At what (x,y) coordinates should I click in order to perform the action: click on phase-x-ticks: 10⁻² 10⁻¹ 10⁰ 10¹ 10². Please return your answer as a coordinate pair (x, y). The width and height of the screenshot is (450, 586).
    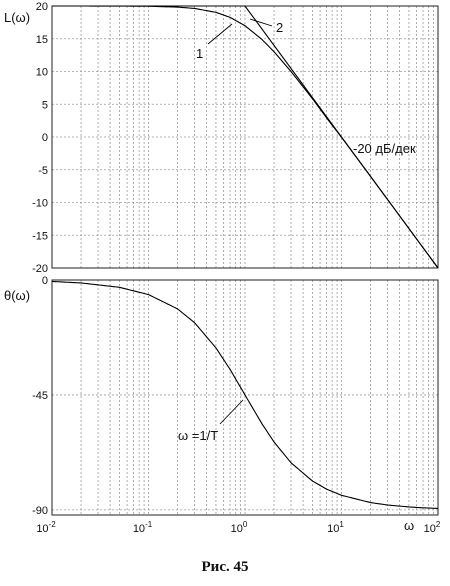
    Looking at the image, I should click on (238, 527).